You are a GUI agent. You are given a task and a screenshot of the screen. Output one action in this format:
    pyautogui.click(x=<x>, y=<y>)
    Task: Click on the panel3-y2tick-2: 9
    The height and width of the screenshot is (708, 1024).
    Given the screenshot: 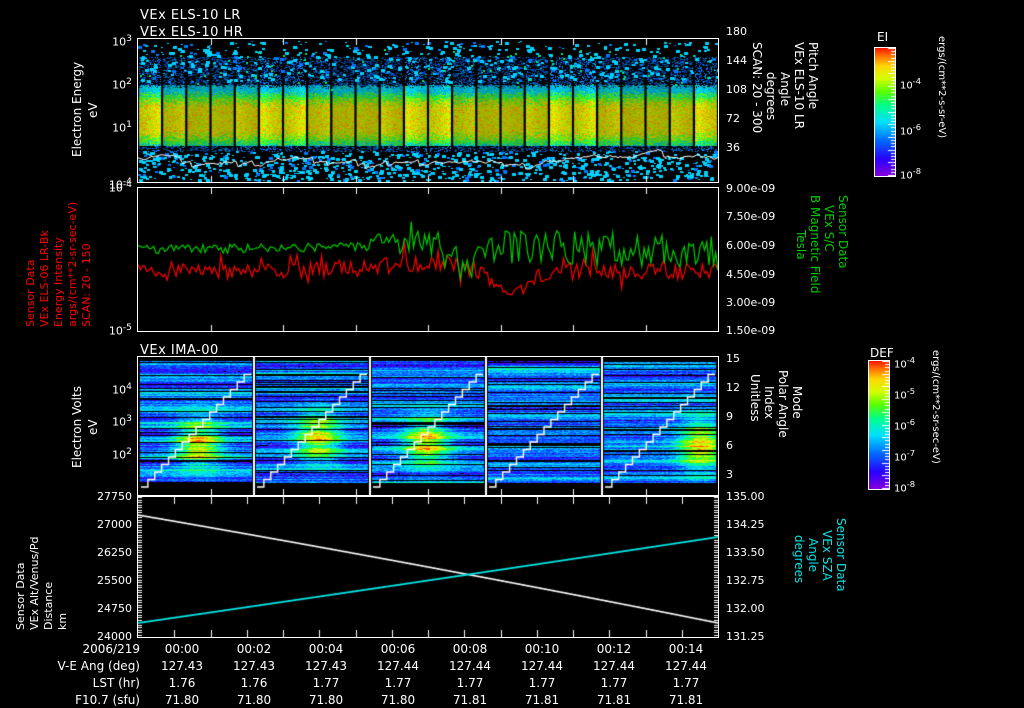 What is the action you would take?
    pyautogui.click(x=729, y=416)
    